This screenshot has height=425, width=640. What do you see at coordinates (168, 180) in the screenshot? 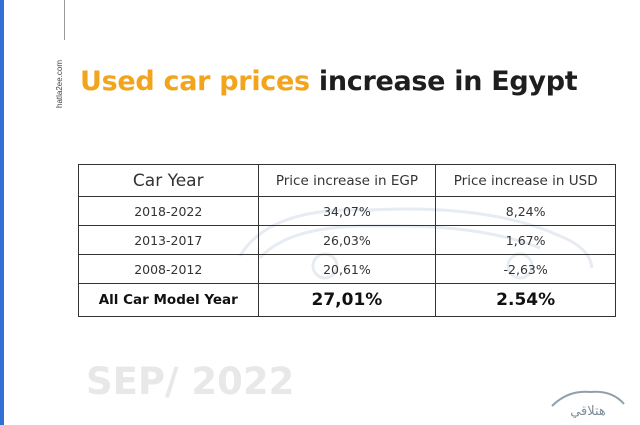
I see `header-car-year: Car Year` at bounding box center [168, 180].